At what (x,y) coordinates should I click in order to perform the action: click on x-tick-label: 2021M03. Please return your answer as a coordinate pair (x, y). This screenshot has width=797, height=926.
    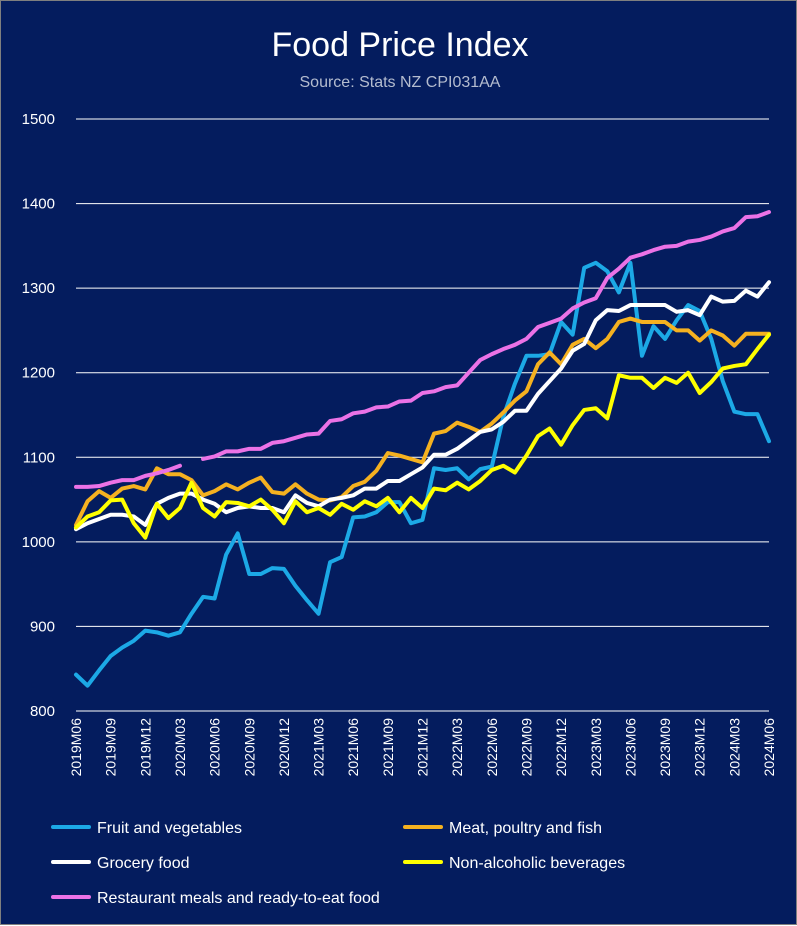
    Looking at the image, I should click on (319, 747).